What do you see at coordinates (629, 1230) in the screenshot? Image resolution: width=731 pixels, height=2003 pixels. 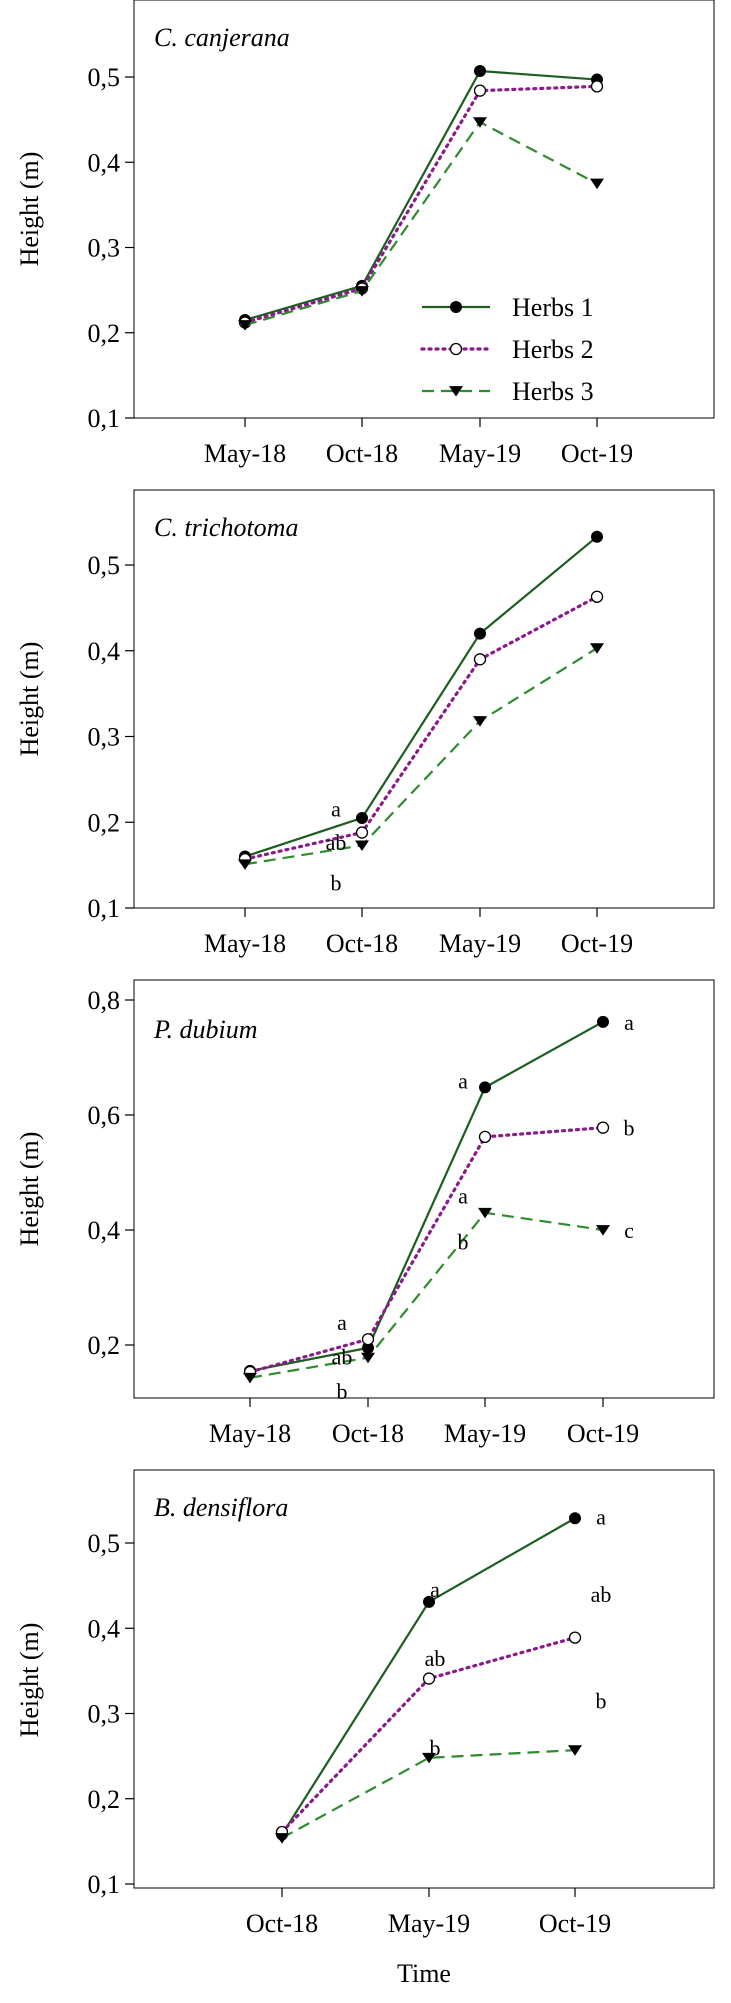 I see `significance-label: c` at bounding box center [629, 1230].